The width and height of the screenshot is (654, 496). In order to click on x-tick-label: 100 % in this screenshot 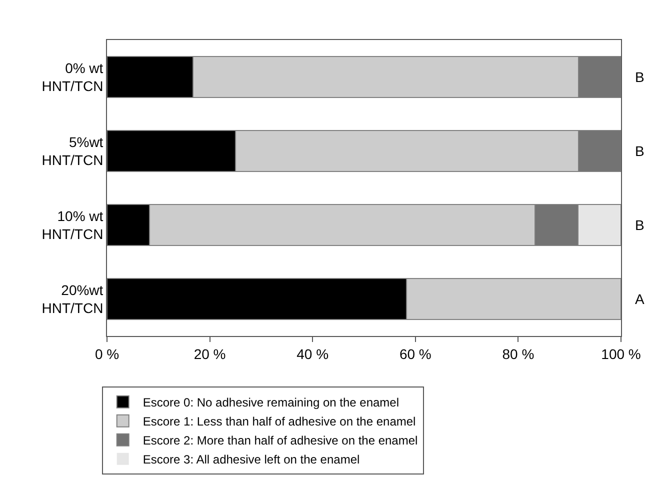, I will do `click(621, 354)`.